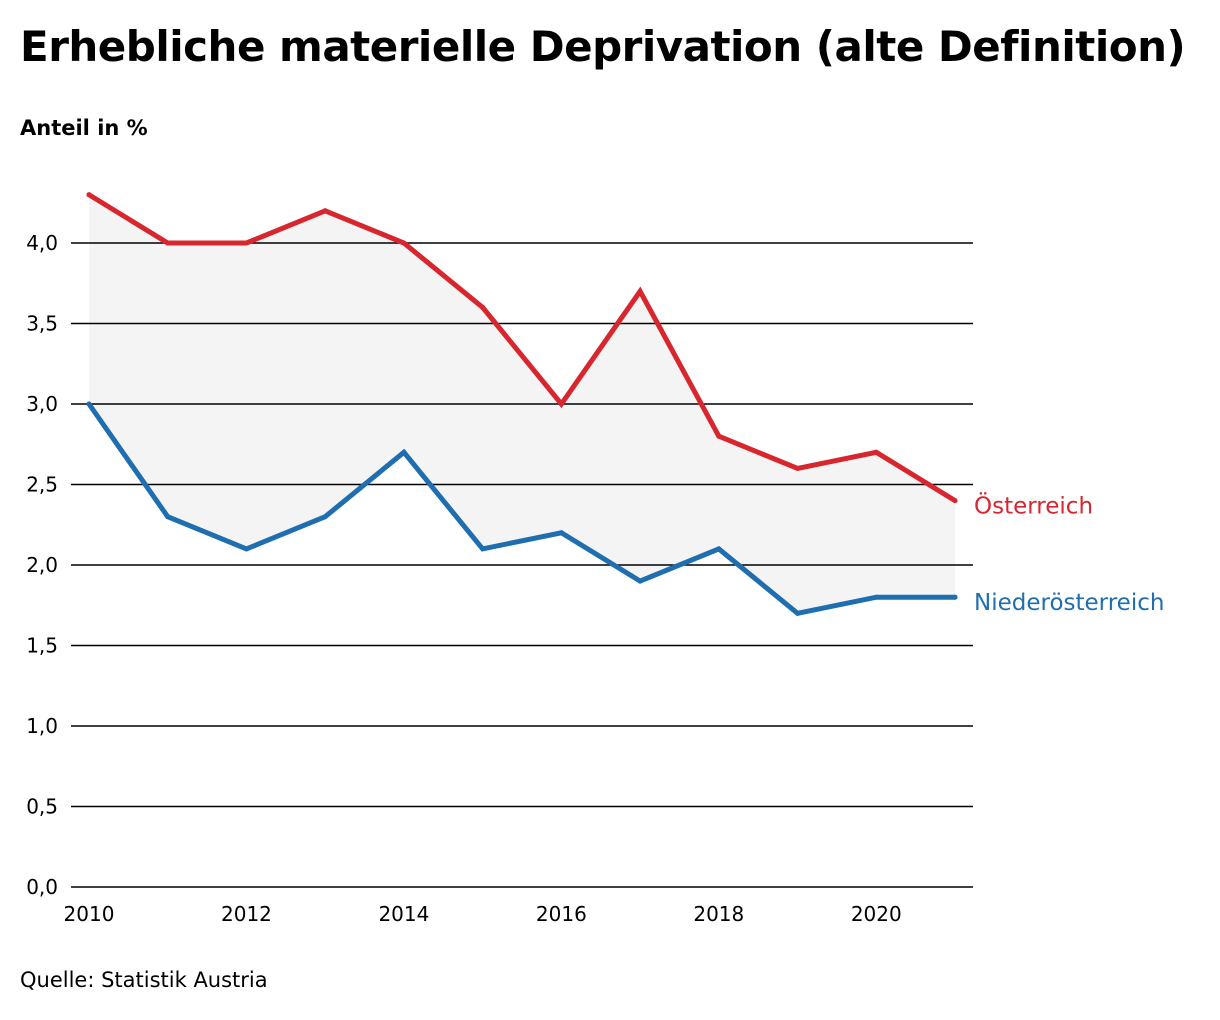 The image size is (1220, 1020). I want to click on y-tick-label: 2,5, so click(42, 485).